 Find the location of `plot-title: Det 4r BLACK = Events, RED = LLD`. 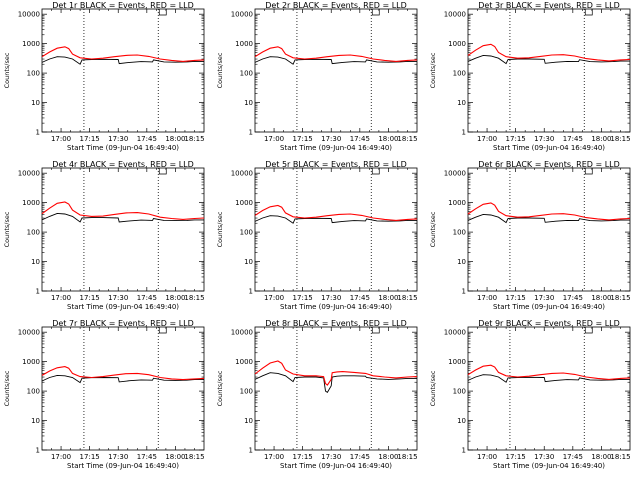

plot-title: Det 4r BLACK = Events, RED = LLD is located at coordinates (123, 164).